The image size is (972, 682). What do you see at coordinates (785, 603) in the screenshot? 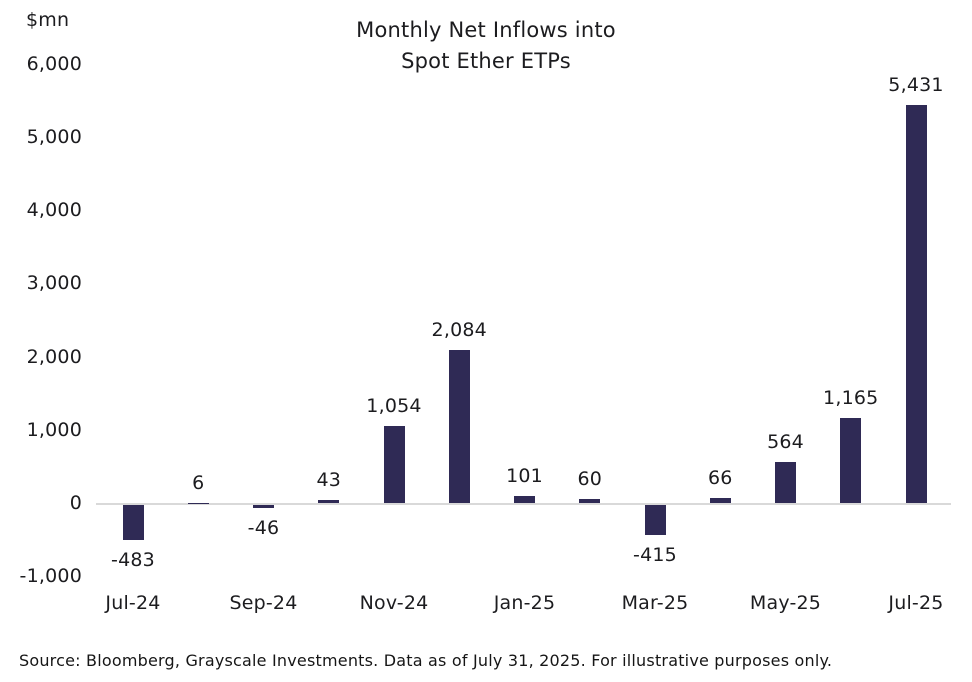
I see `x-axis-label: May-25` at bounding box center [785, 603].